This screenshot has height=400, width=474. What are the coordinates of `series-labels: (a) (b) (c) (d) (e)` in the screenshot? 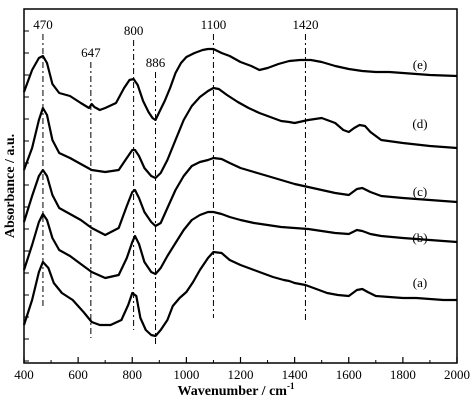 It's located at (419, 173).